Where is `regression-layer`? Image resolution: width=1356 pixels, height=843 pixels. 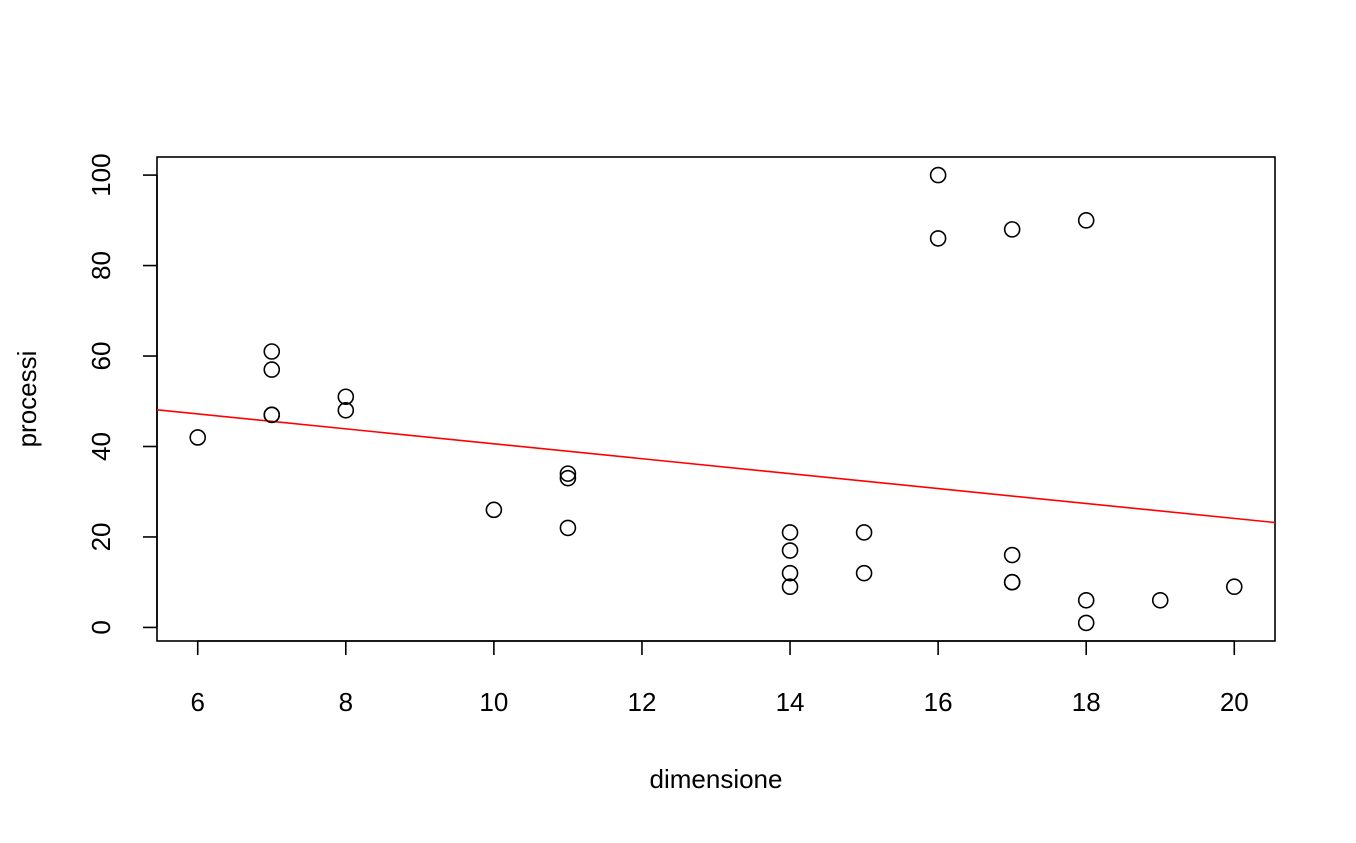 regression-layer is located at coordinates (716, 466).